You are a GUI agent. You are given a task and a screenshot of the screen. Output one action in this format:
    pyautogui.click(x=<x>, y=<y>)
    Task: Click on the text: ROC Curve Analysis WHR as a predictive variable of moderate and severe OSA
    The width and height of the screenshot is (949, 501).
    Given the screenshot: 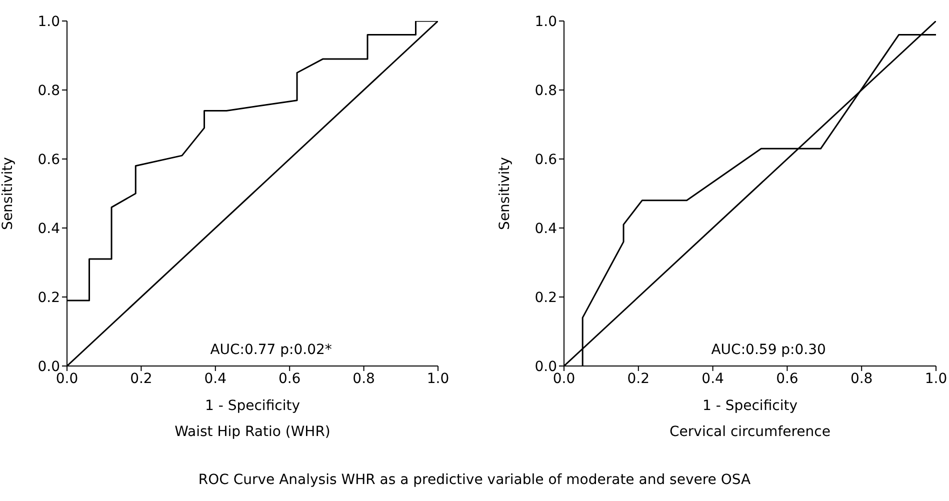 What is the action you would take?
    pyautogui.click(x=474, y=480)
    